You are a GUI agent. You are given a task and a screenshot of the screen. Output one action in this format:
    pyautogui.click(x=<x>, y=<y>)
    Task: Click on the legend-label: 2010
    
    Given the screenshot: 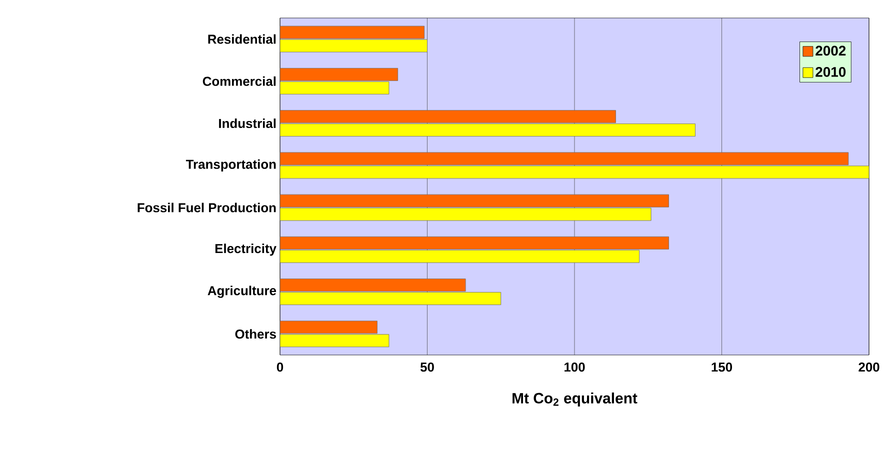 What is the action you would take?
    pyautogui.click(x=831, y=71)
    